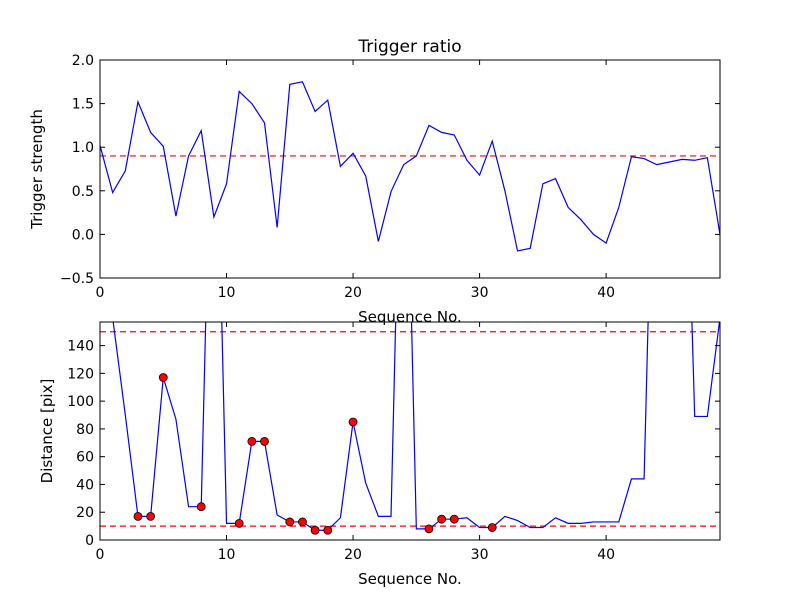  Describe the element at coordinates (77, 279) in the screenshot. I see `top-y-tick-label: −0.5` at that location.